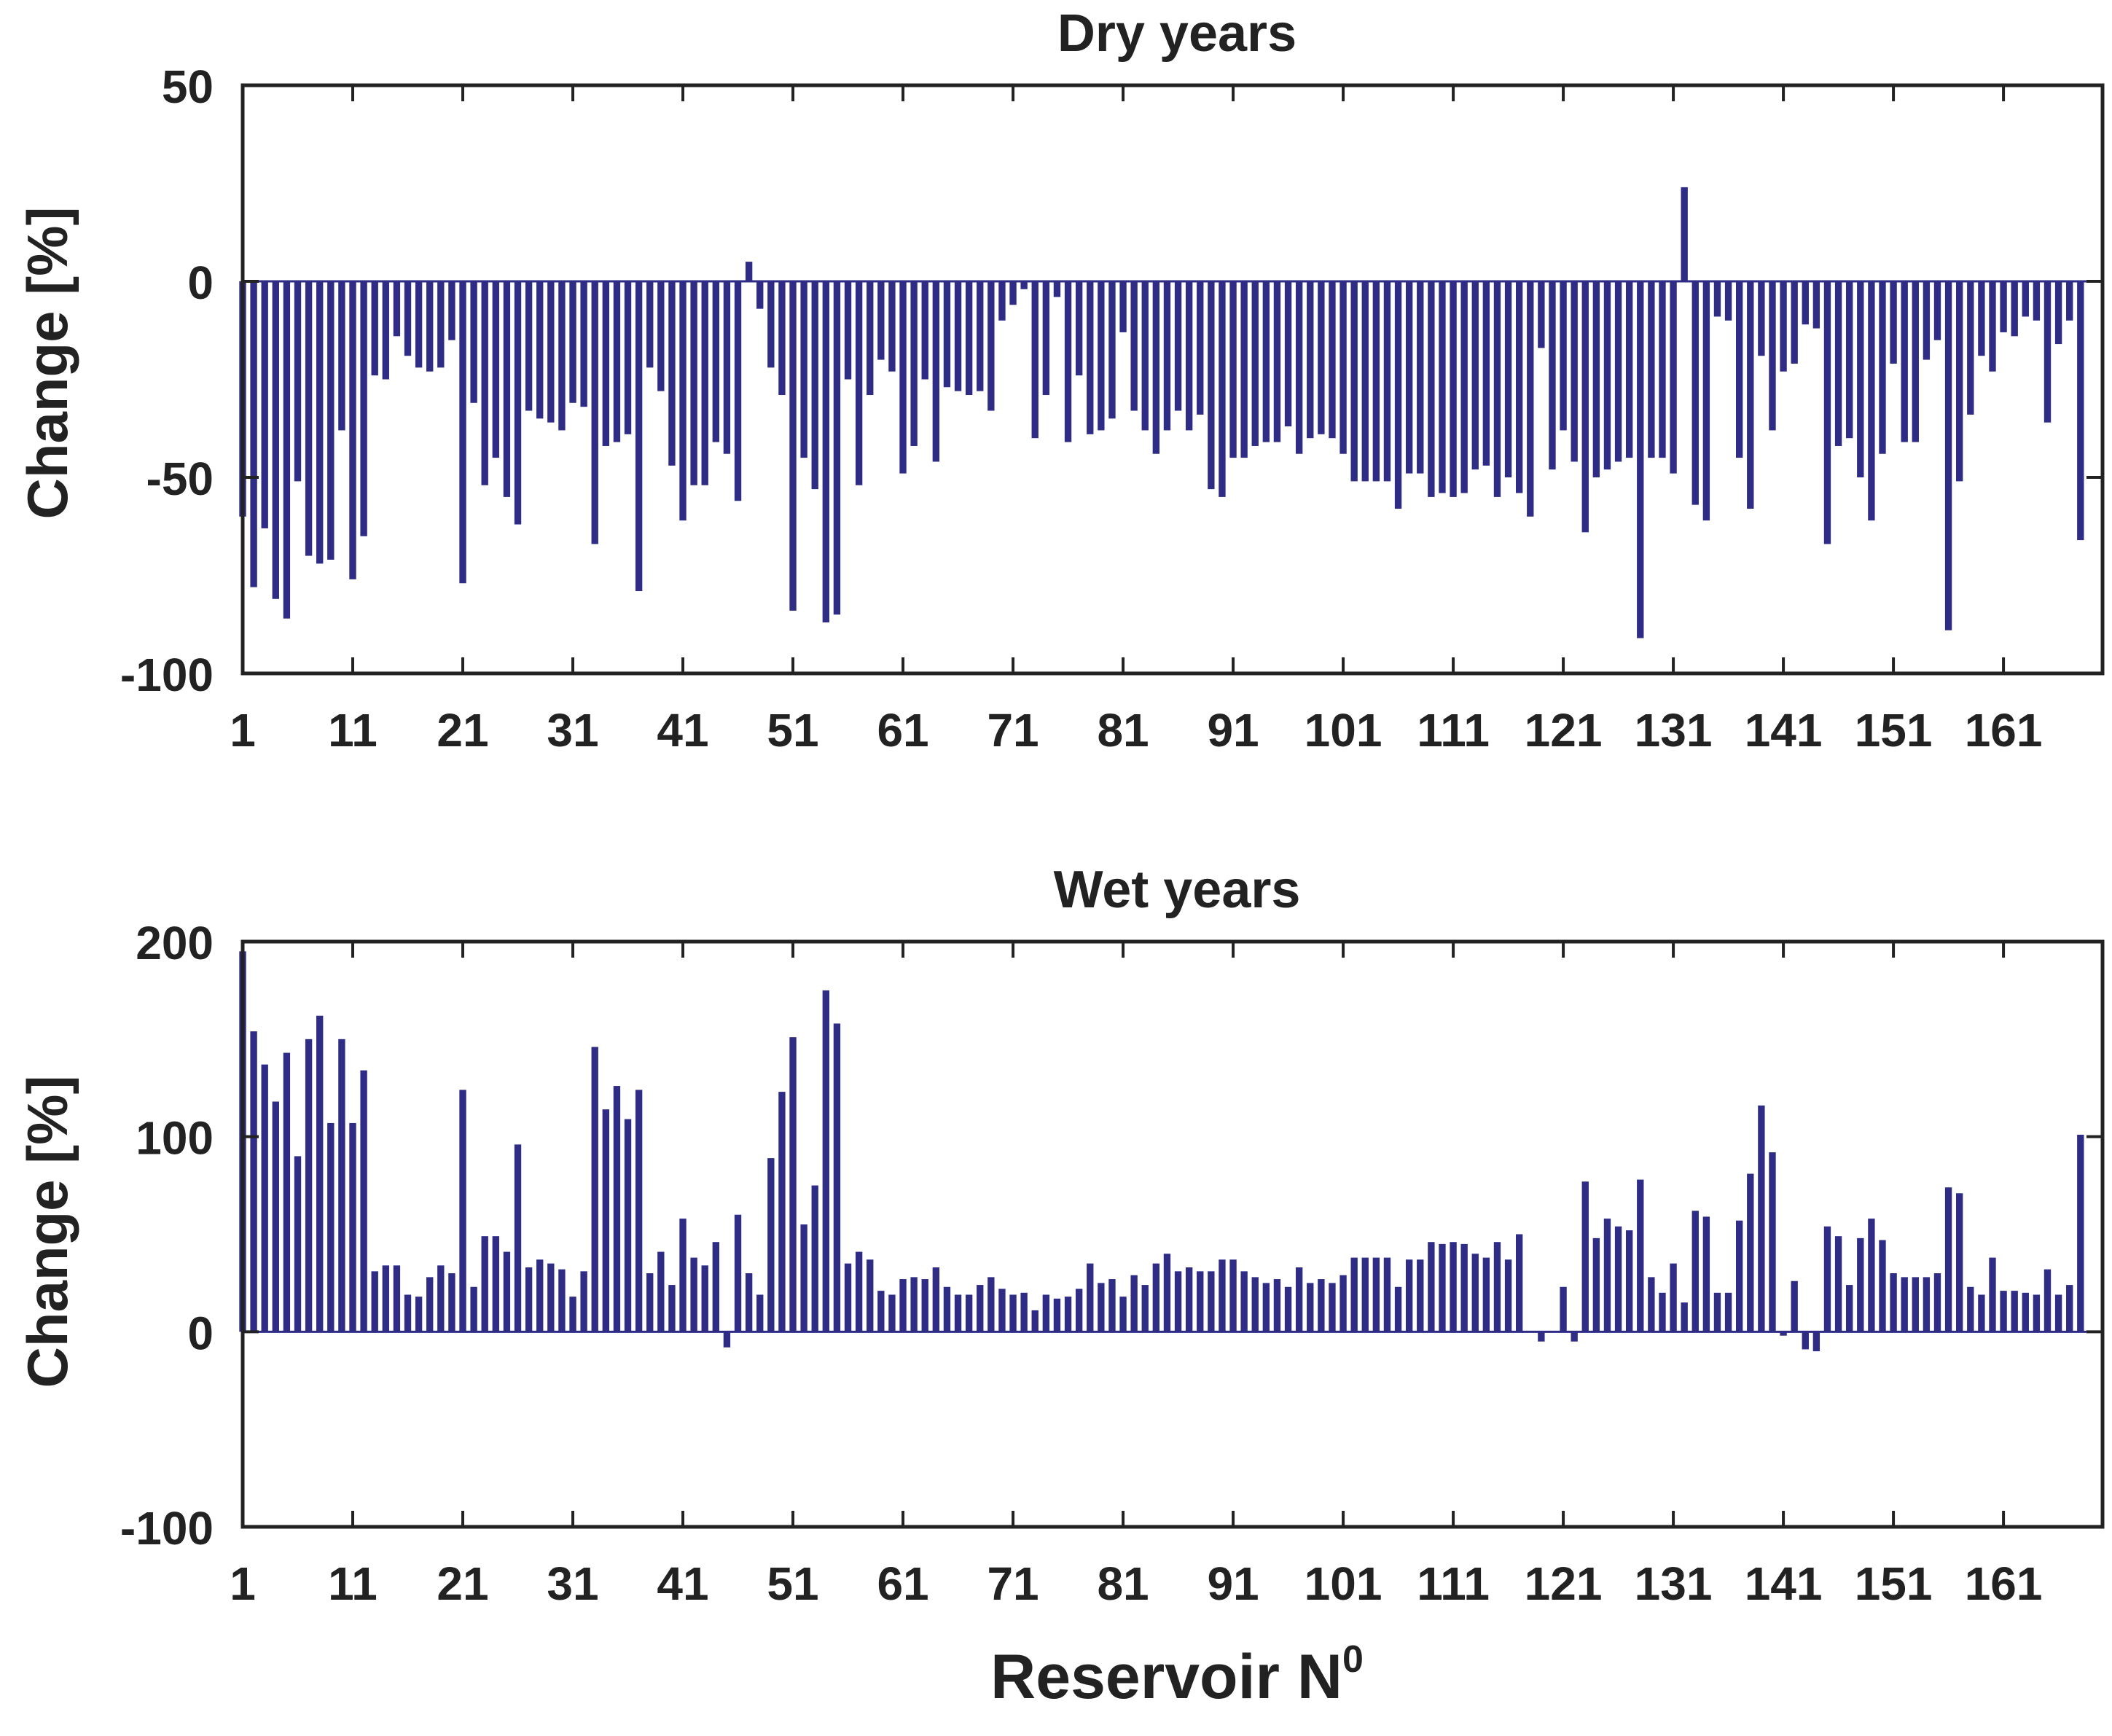  Describe the element at coordinates (175, 943) in the screenshot. I see `wet-years-ytick-label: 200` at that location.